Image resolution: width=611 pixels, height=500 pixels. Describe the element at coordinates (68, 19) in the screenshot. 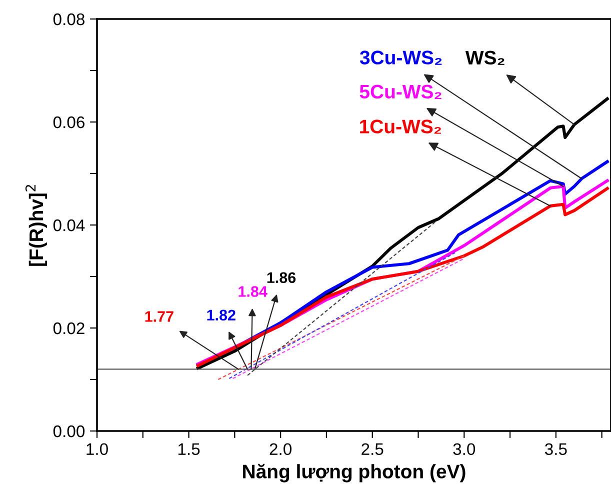

I see `y-tick-label: 0.08` at that location.